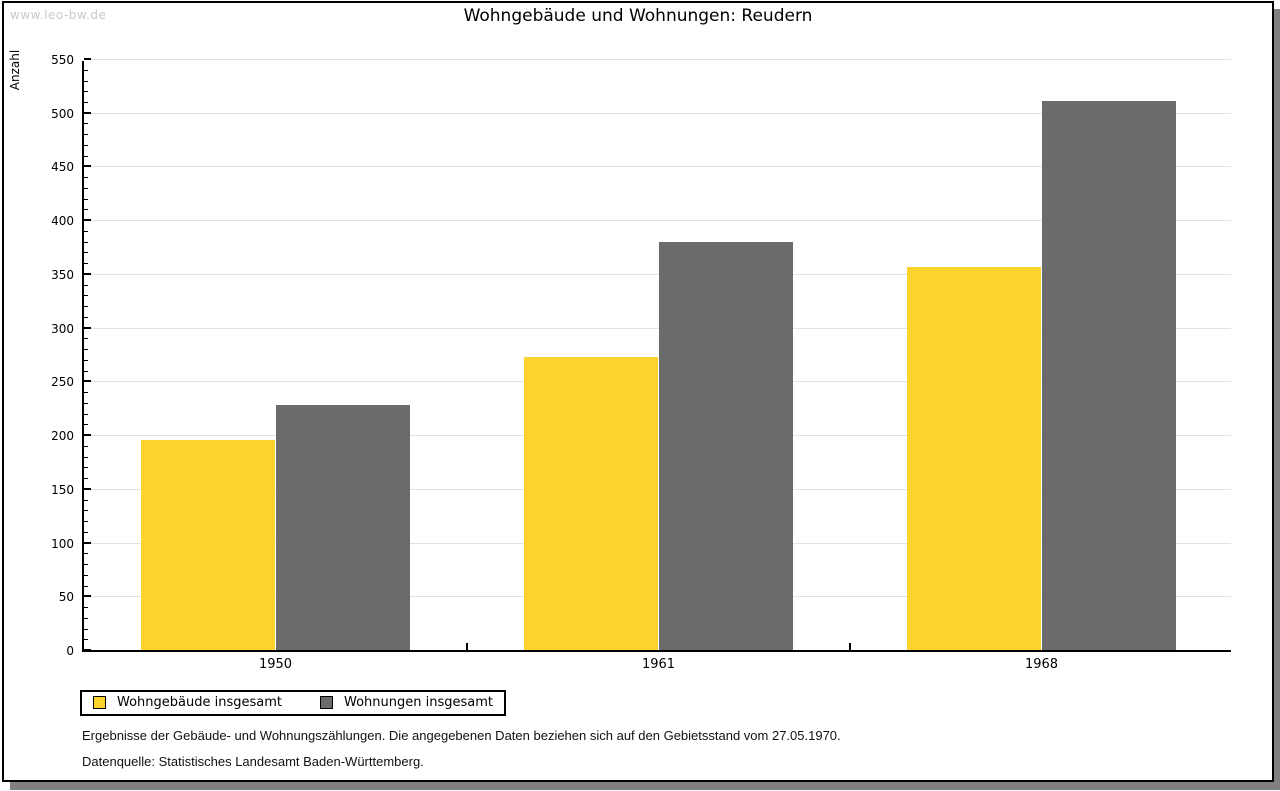  I want to click on x-tick-label-1968: 1968, so click(1041, 664).